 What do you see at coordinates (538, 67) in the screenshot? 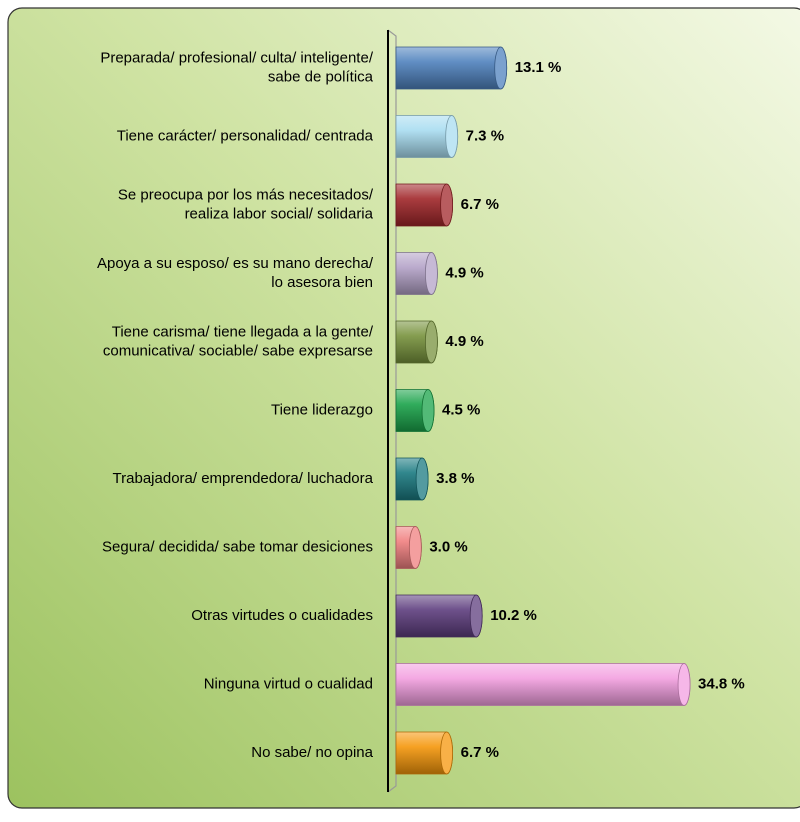
I see `value-label: 13.1 %` at bounding box center [538, 67].